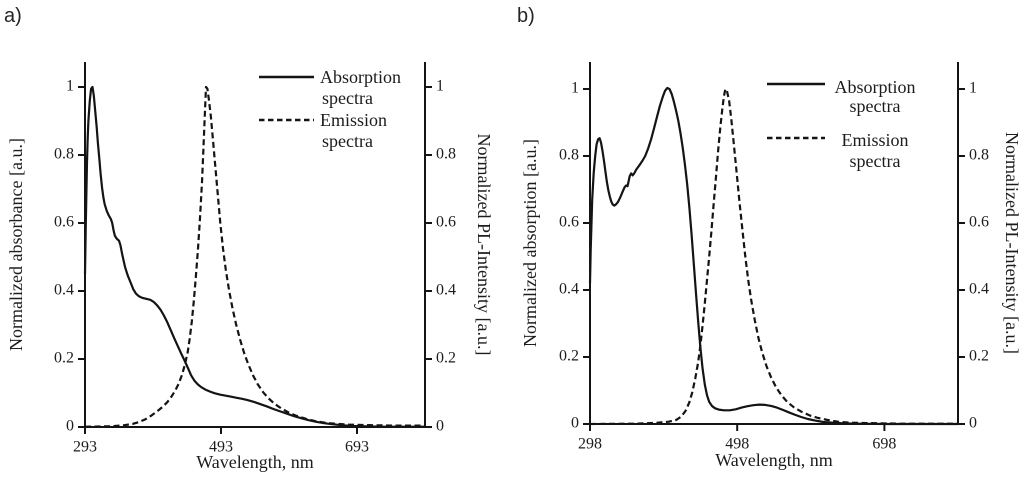 The image size is (1024, 483). Describe the element at coordinates (884, 443) in the screenshot. I see `x-tick-label: 698` at that location.